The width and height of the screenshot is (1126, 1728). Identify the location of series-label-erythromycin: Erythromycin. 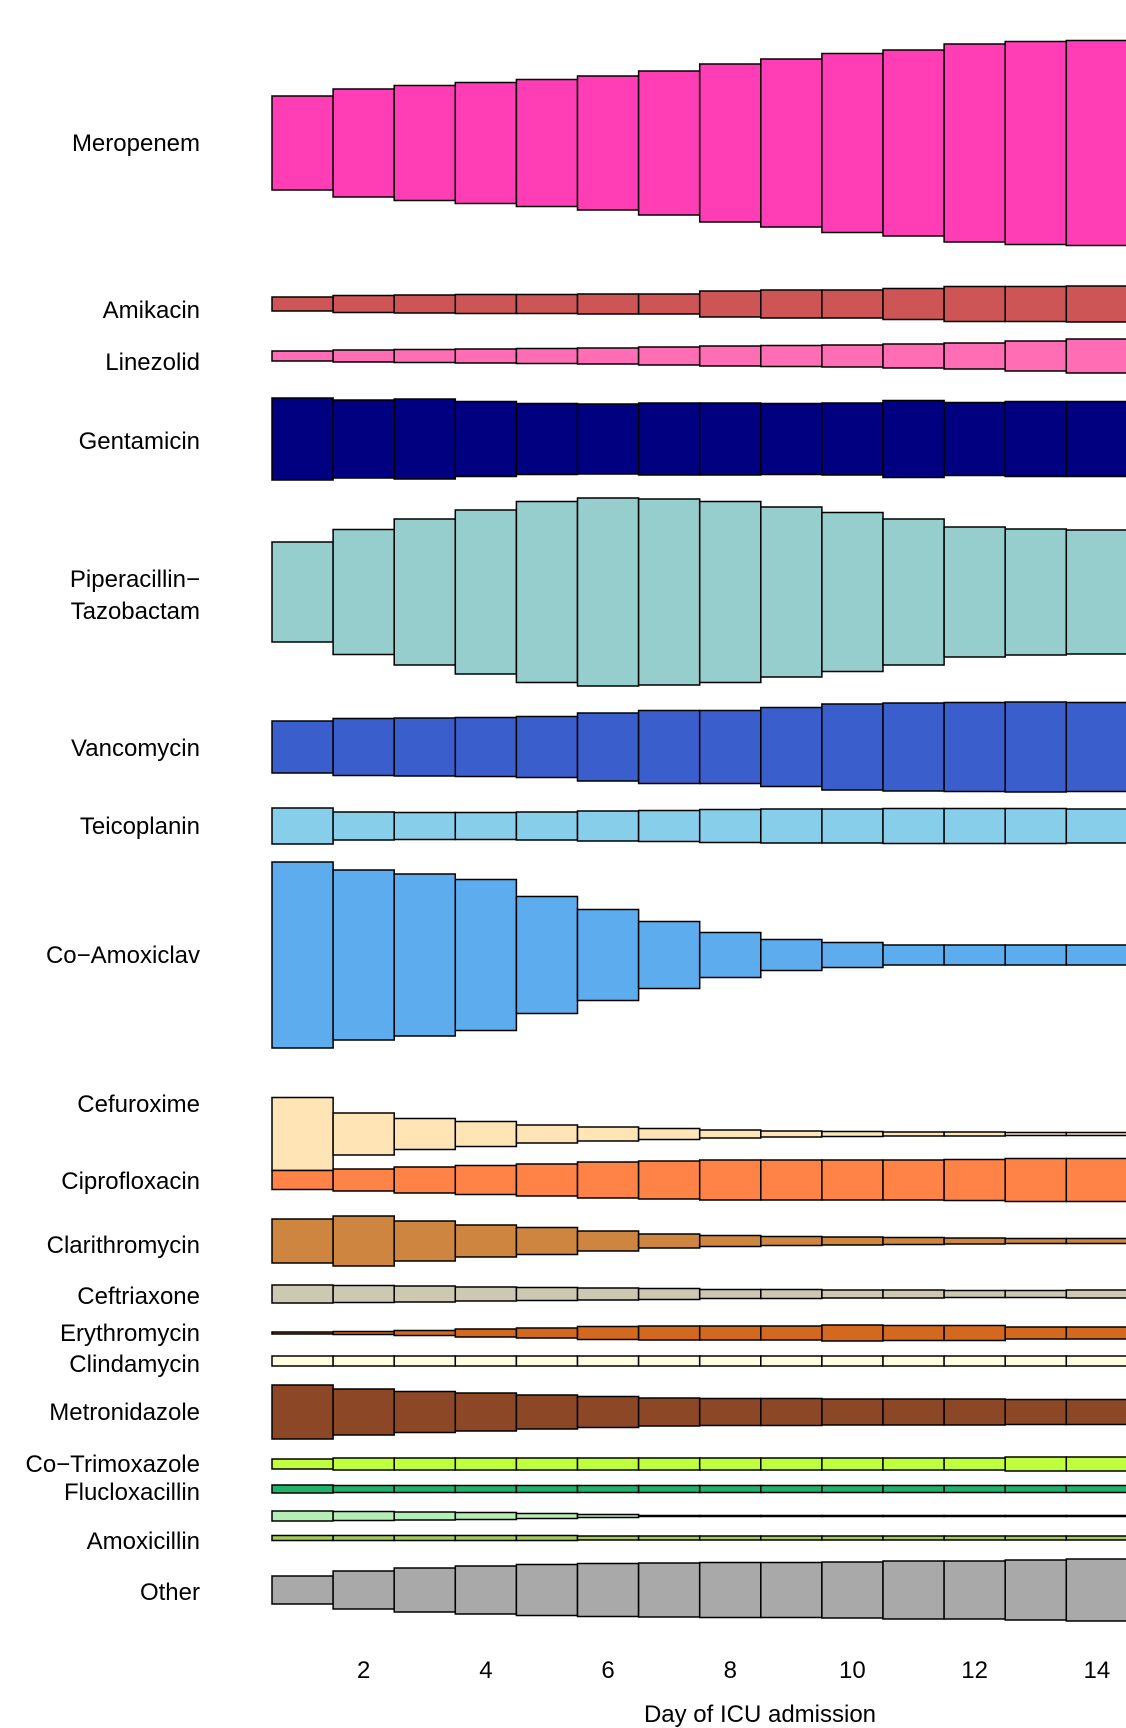
(130, 1333).